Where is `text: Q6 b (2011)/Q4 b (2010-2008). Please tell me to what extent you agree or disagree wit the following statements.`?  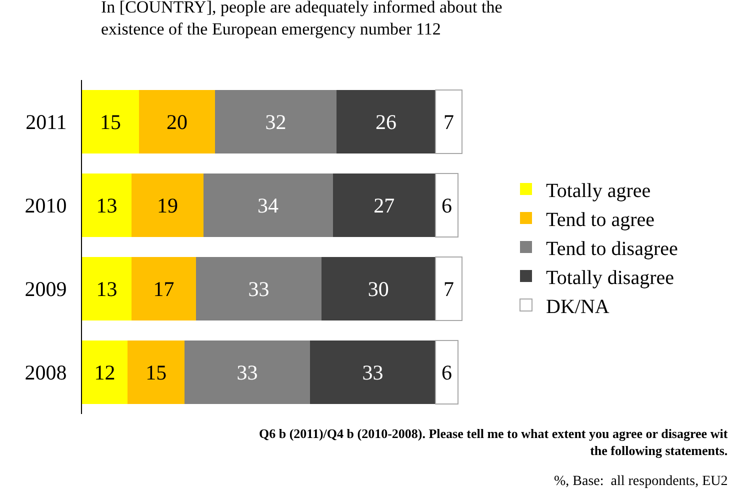 text: Q6 b (2011)/Q4 b (2010-2008). Please tell me to what extent you agree or disagree wit the following statements. is located at coordinates (493, 442).